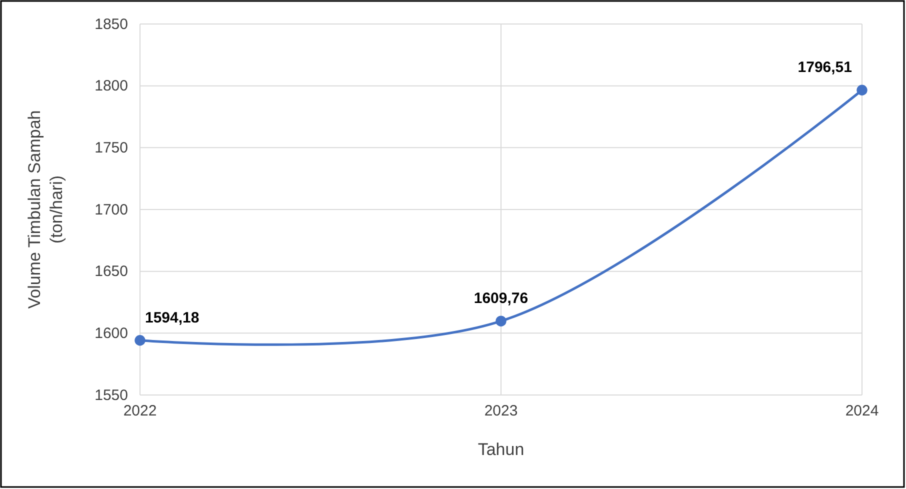  What do you see at coordinates (111, 395) in the screenshot?
I see `y-tick-label: 1550` at bounding box center [111, 395].